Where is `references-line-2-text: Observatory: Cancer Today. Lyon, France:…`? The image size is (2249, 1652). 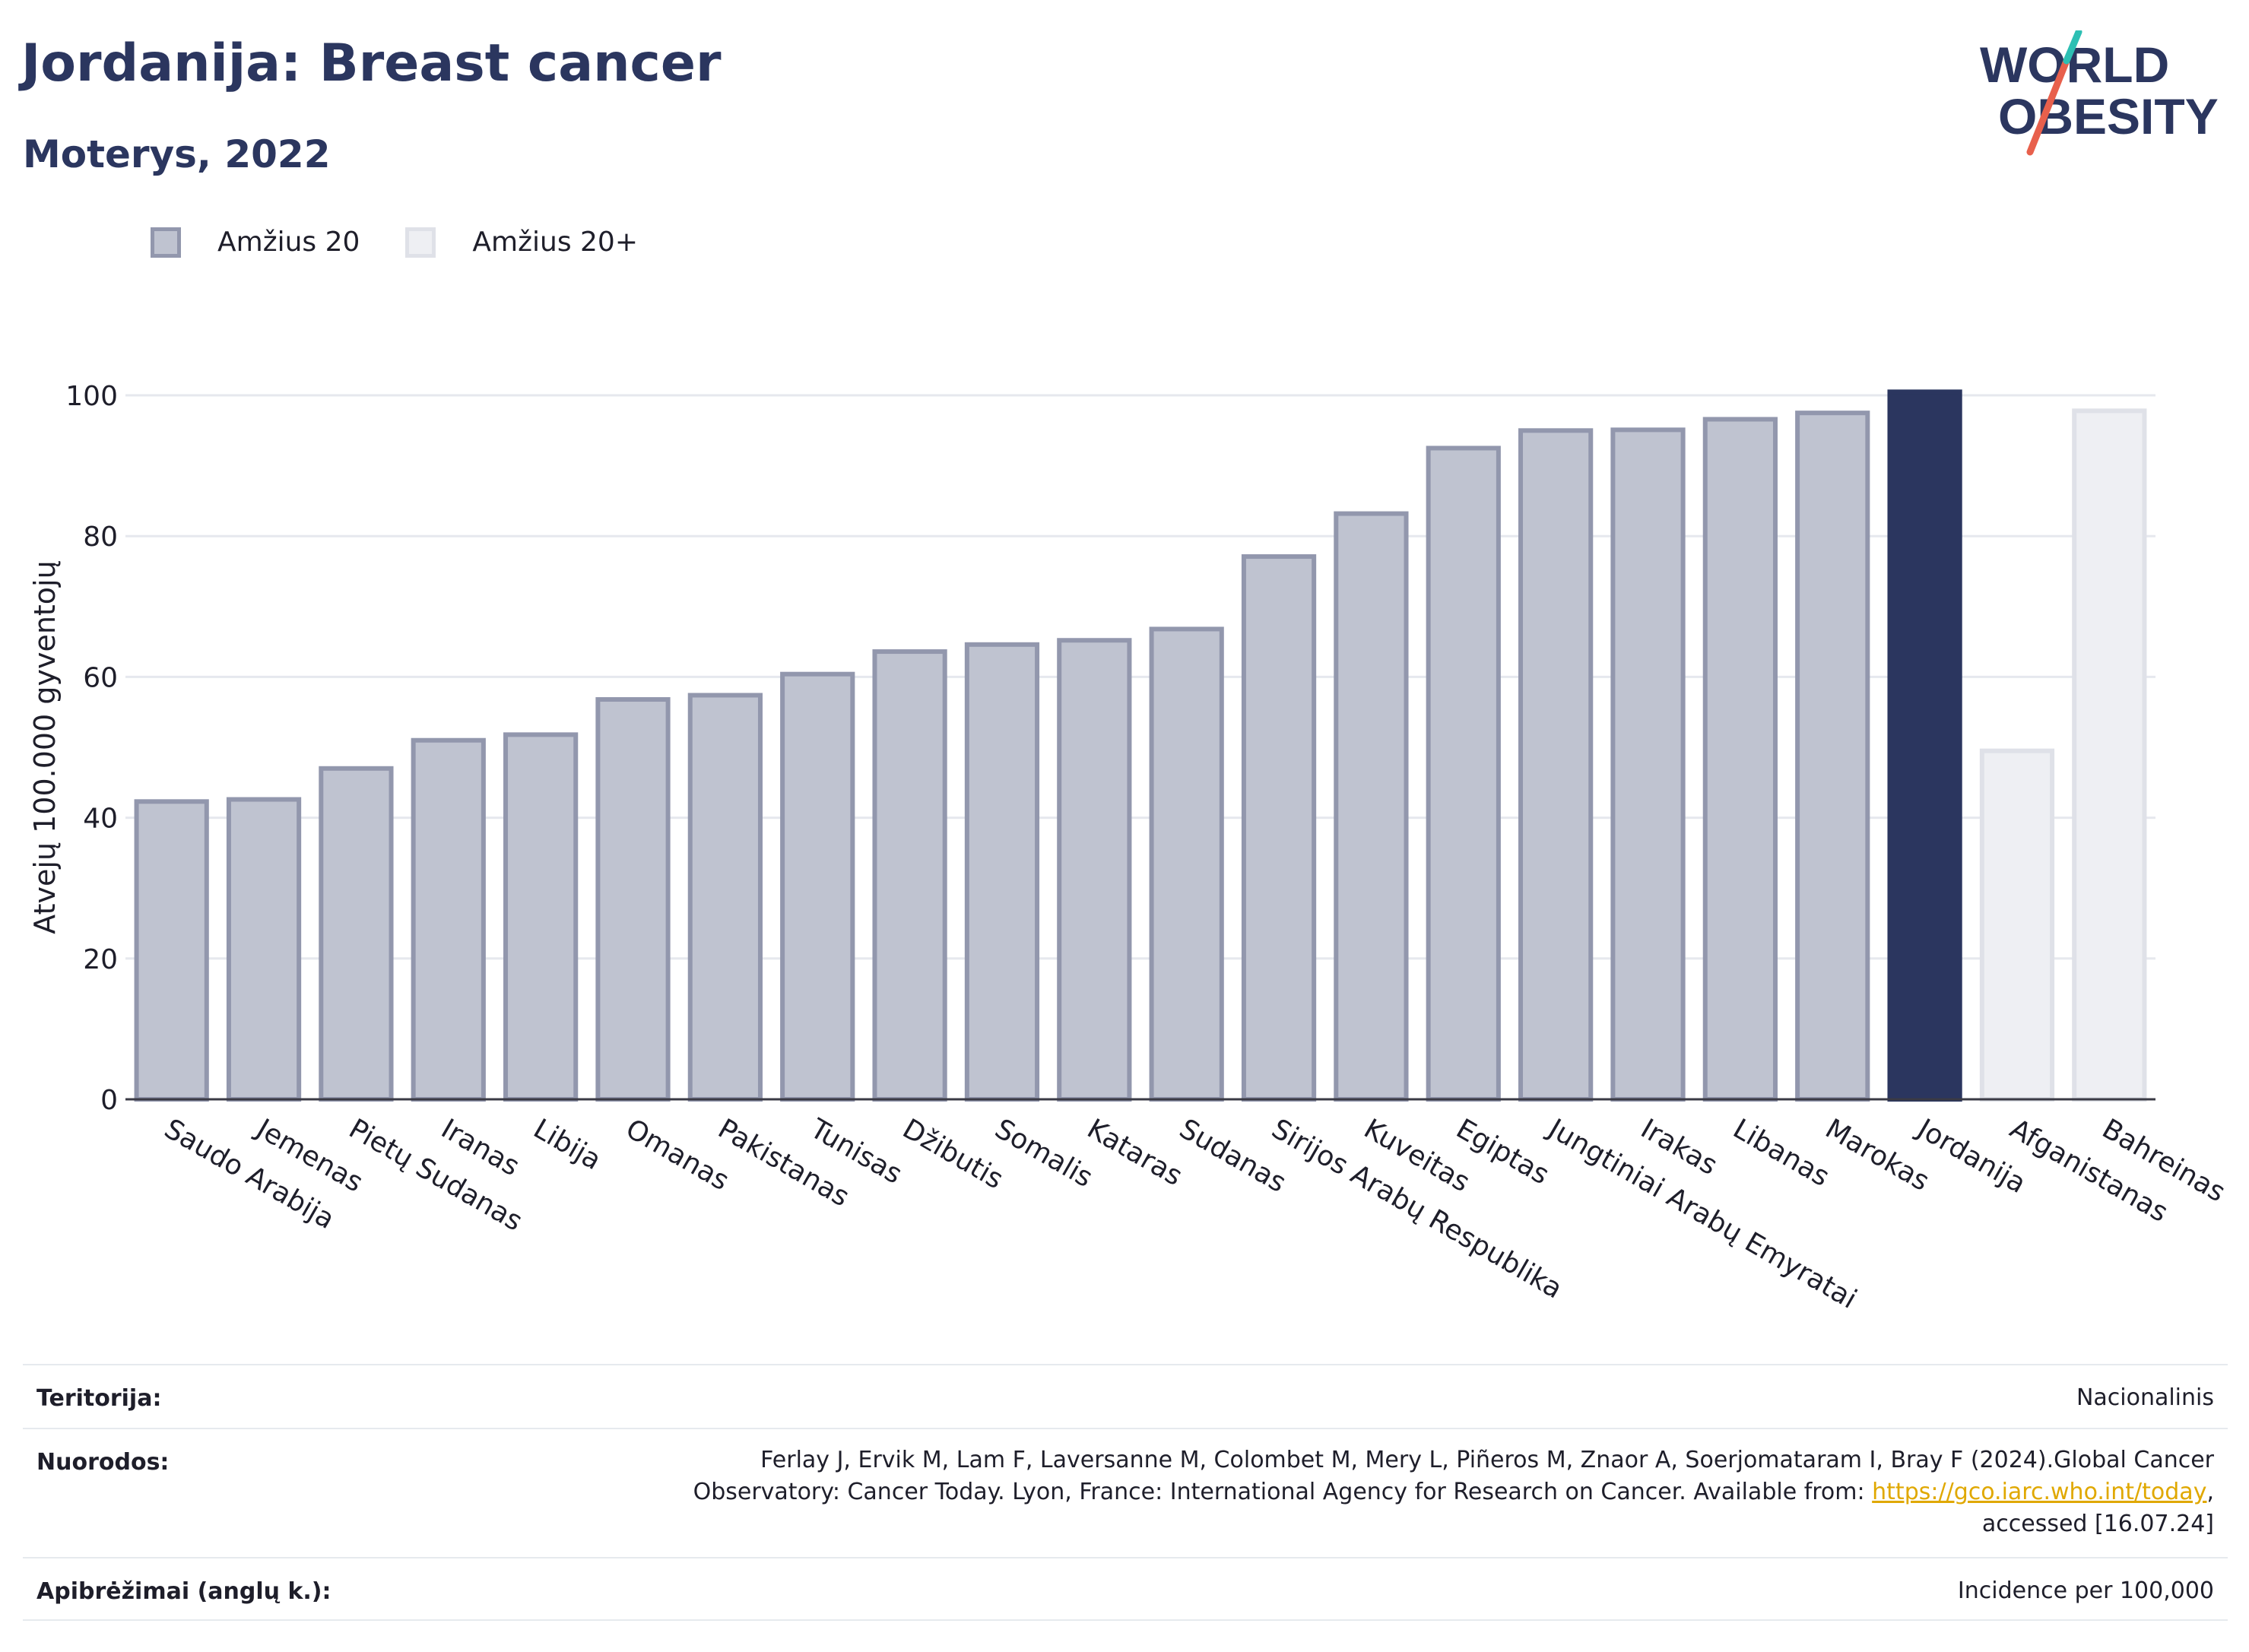
references-line-2-text: Observatory: Cancer Today. Lyon, France:… is located at coordinates (1283, 1492).